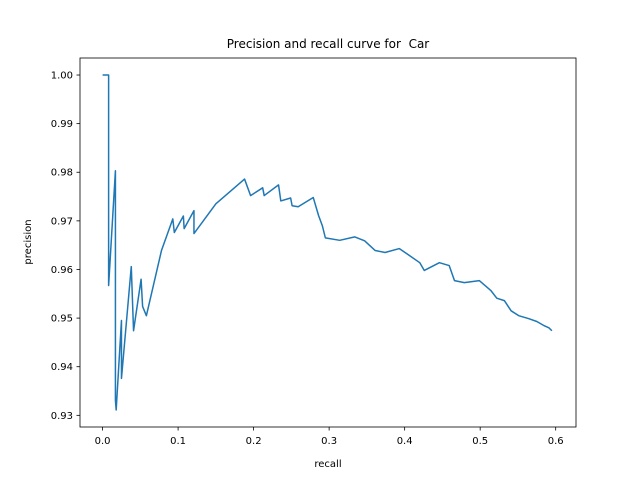 The width and height of the screenshot is (640, 480). I want to click on x-tick-label: 0.4, so click(405, 441).